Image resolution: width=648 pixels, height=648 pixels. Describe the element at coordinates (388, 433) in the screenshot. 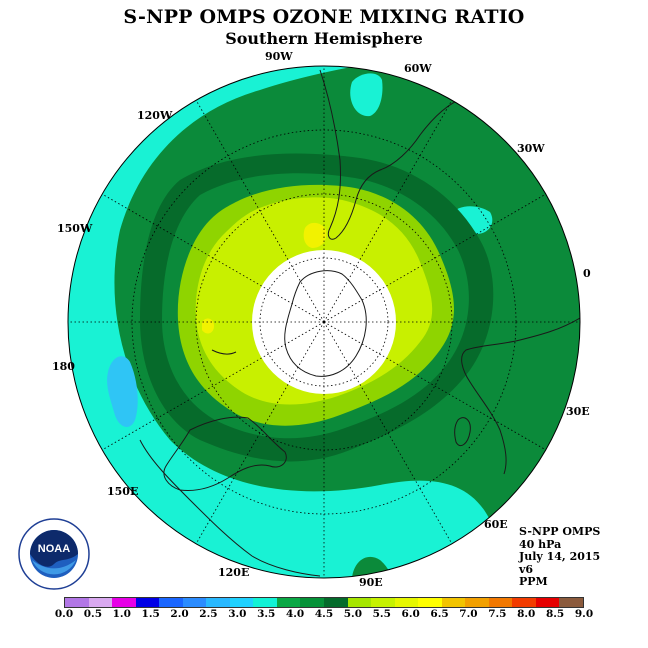

I see `meridian-60e` at that location.